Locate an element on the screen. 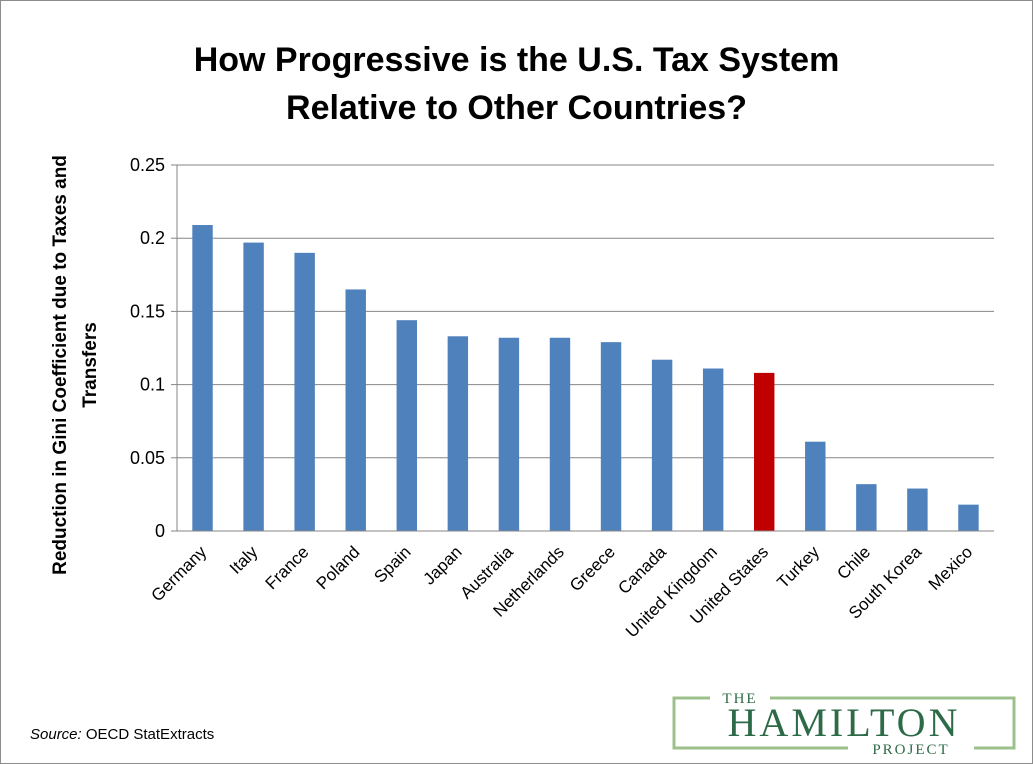  source-label: Source: is located at coordinates (56, 734).